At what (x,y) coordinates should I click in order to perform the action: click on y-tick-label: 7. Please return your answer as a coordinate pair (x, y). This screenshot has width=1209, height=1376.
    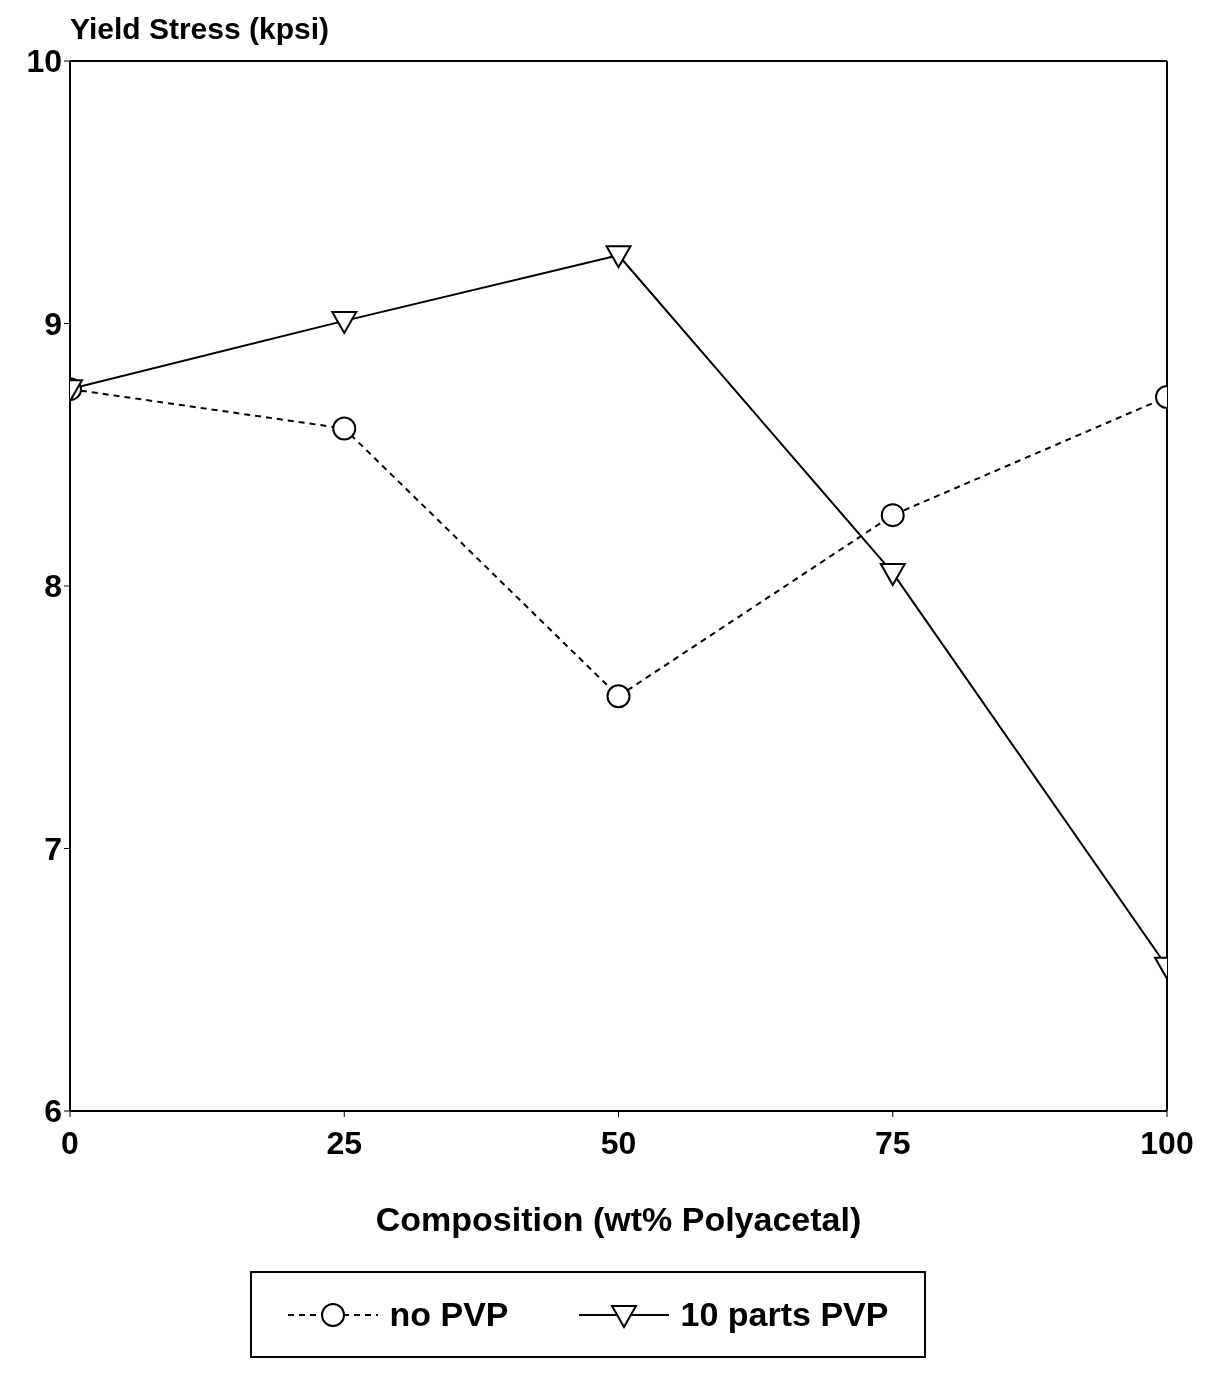
    Looking at the image, I should click on (53, 848).